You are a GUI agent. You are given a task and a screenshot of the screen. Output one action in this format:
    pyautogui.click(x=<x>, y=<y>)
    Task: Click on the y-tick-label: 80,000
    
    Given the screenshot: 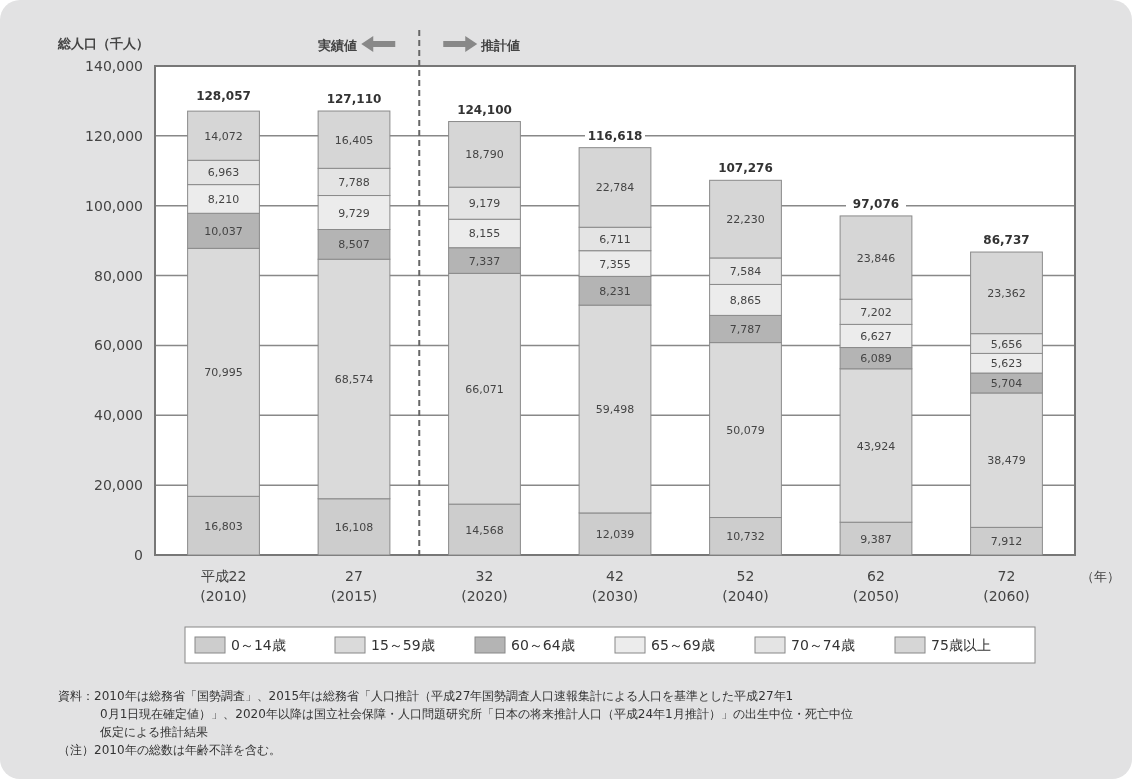 What is the action you would take?
    pyautogui.click(x=118, y=275)
    